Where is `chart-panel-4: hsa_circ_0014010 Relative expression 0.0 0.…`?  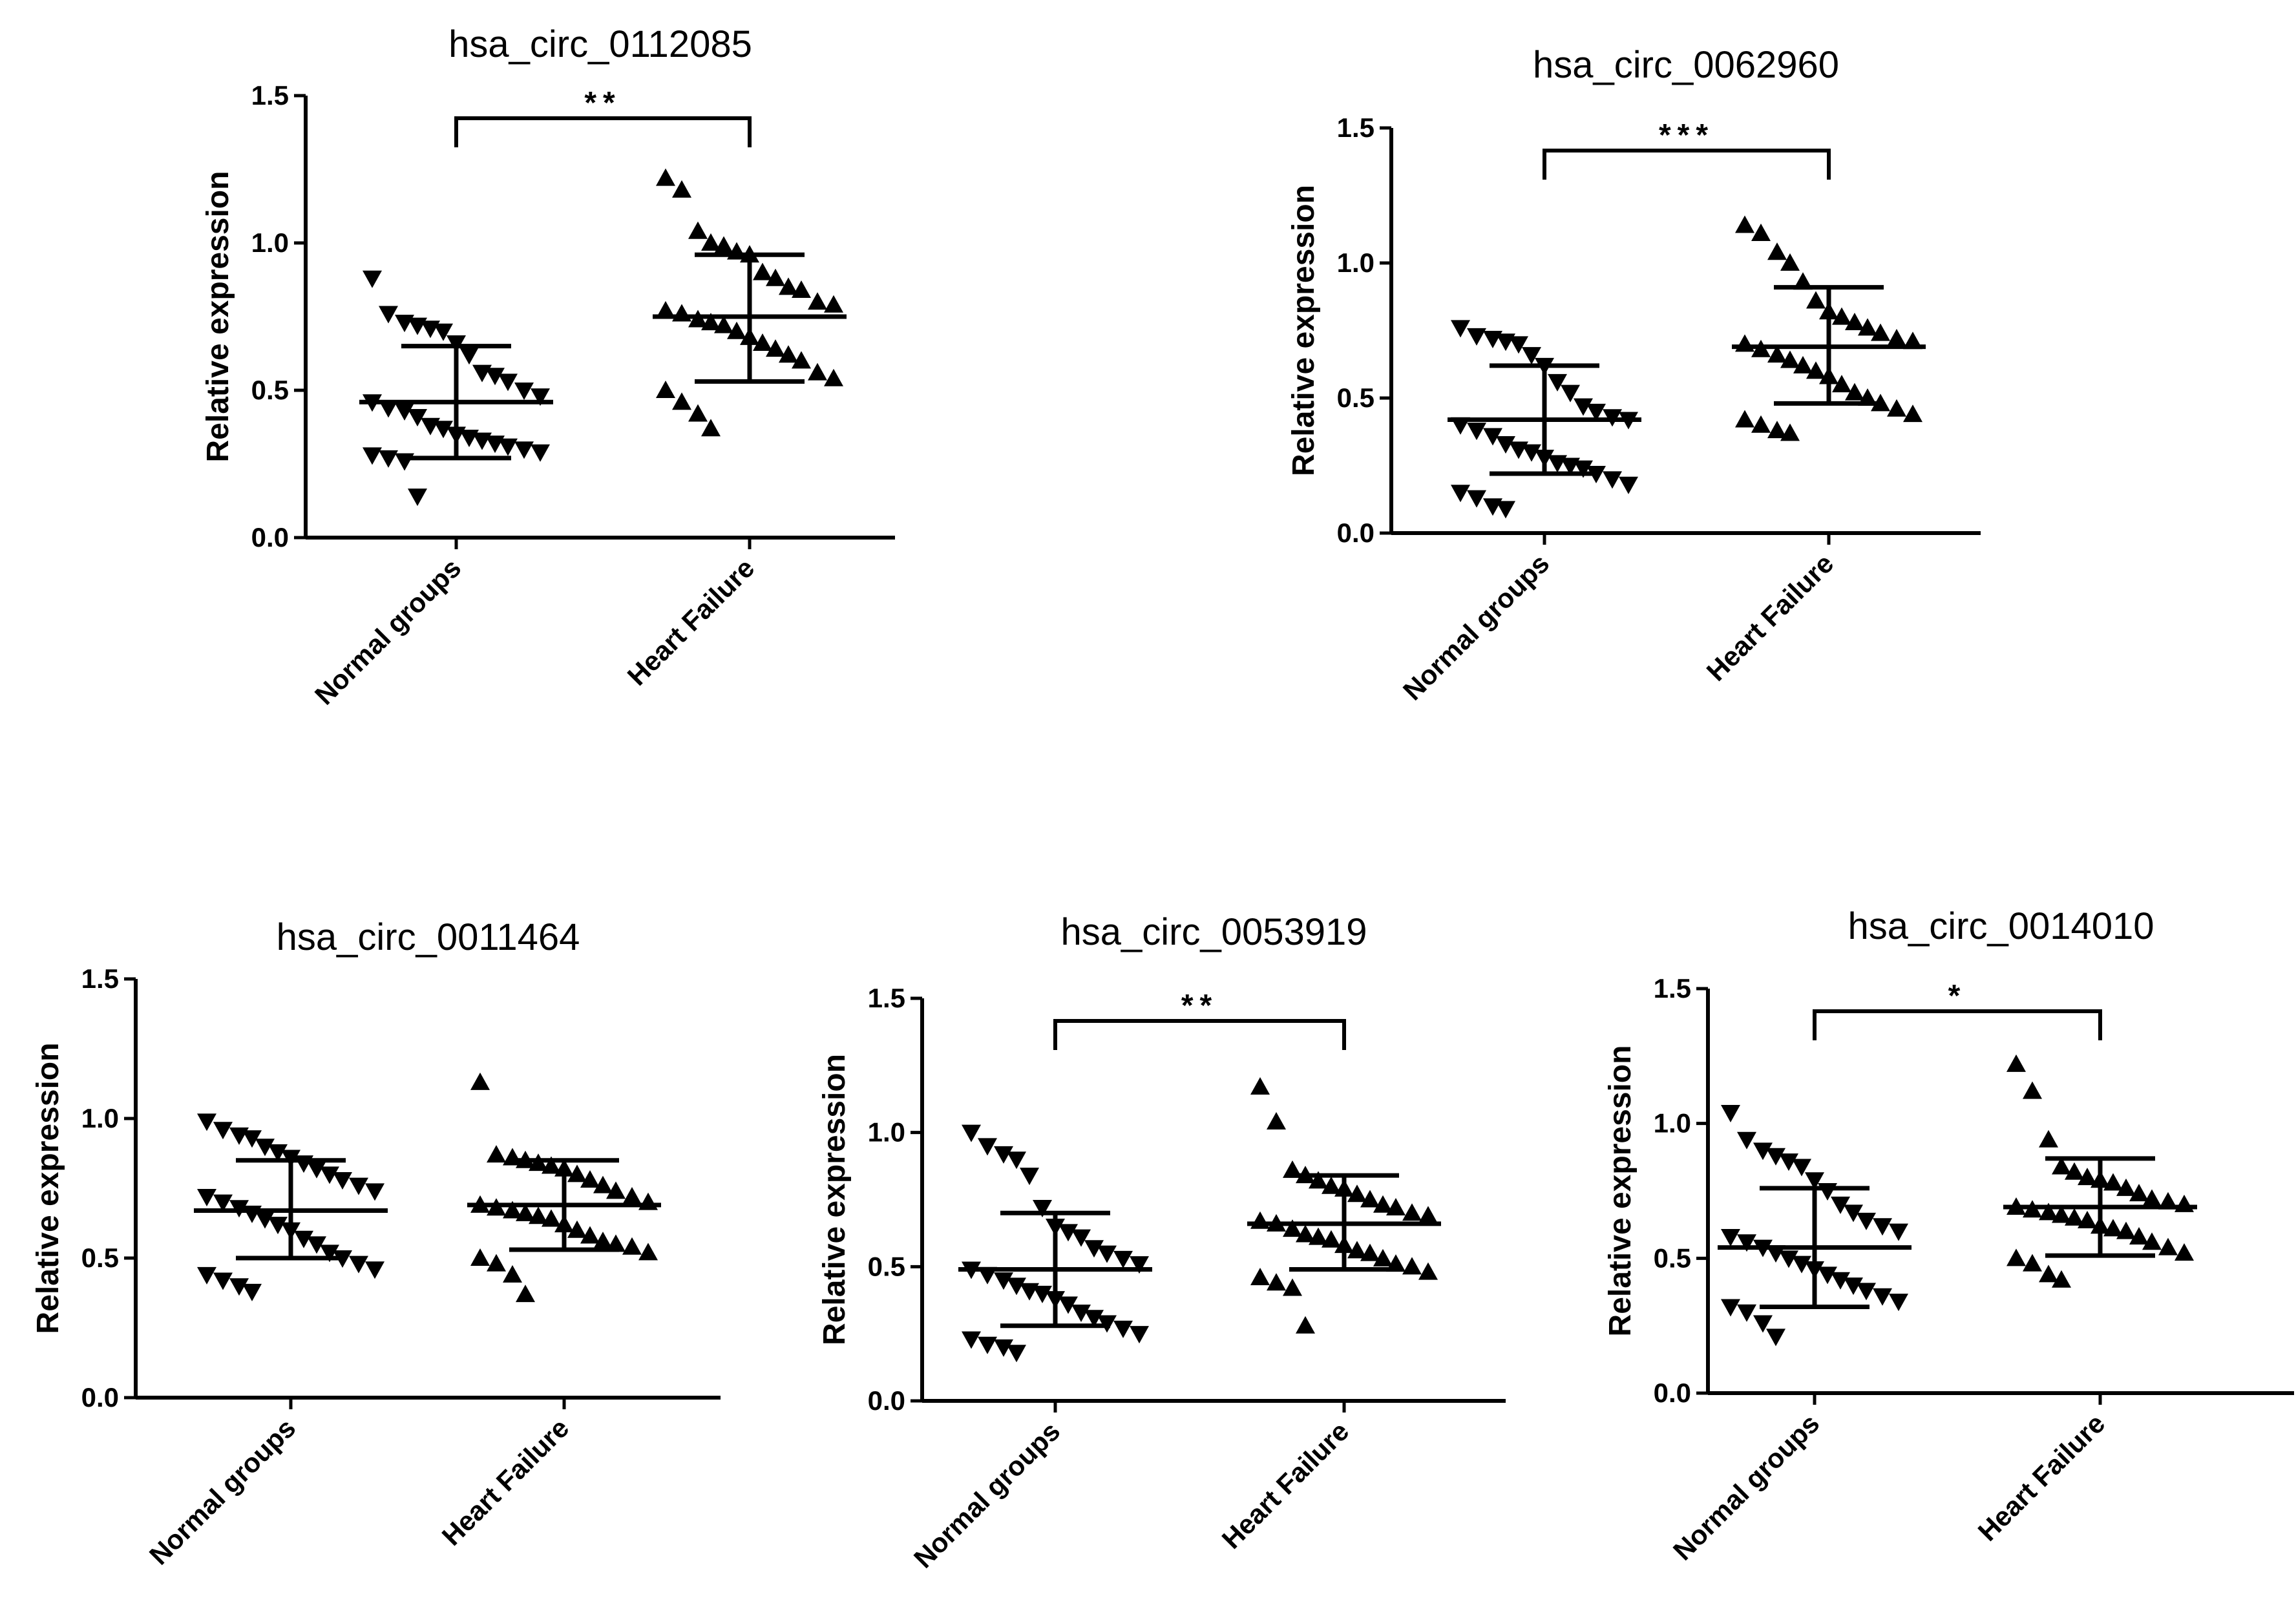
chart-panel-4: hsa_circ_0014010 Relative expression 0.0 0.… is located at coordinates (1948, 1235).